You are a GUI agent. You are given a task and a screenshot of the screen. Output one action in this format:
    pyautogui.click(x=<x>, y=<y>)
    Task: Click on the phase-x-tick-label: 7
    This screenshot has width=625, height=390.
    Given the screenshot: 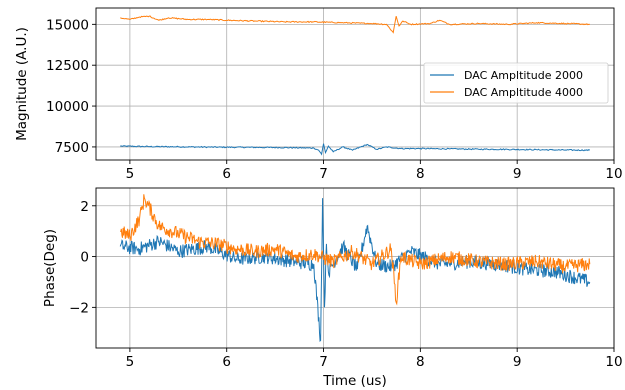 What is the action you would take?
    pyautogui.click(x=323, y=362)
    